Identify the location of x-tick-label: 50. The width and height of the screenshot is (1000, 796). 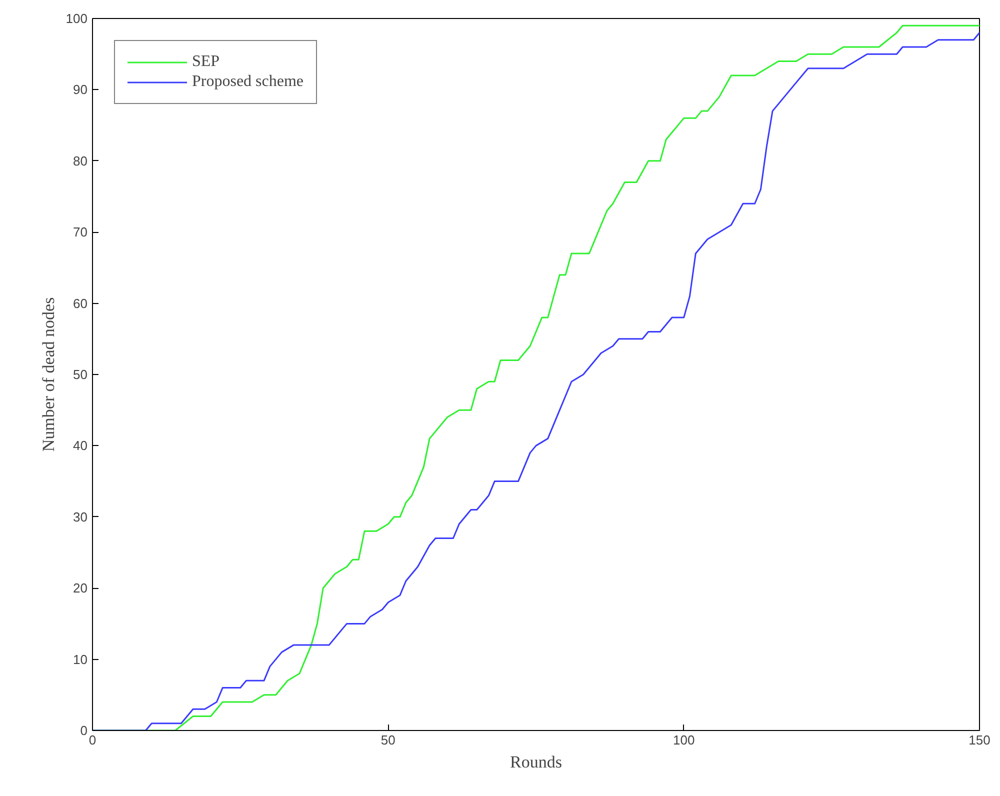
(388, 740).